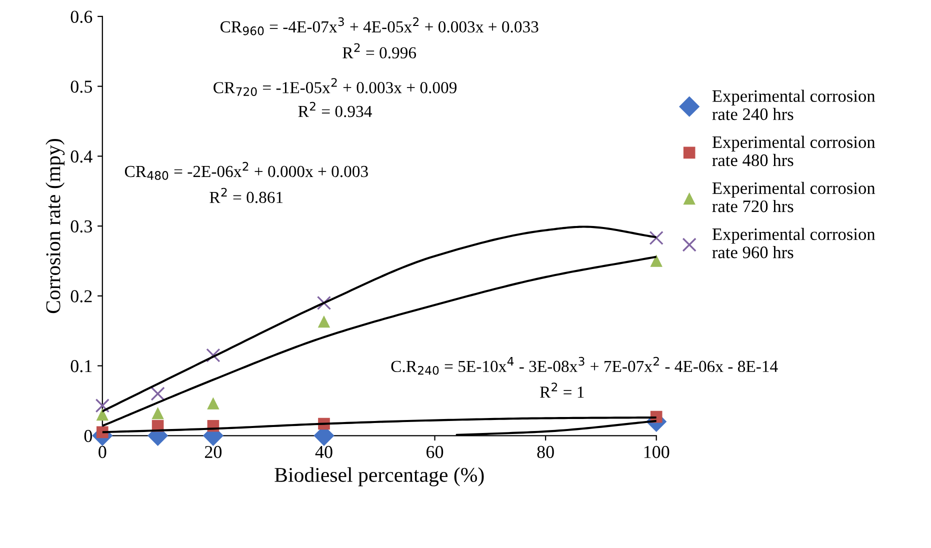  I want to click on annotation: CR$_{720}$ = -1E-05x$^{2}$ + 0.003x + 0.009, so click(335, 87).